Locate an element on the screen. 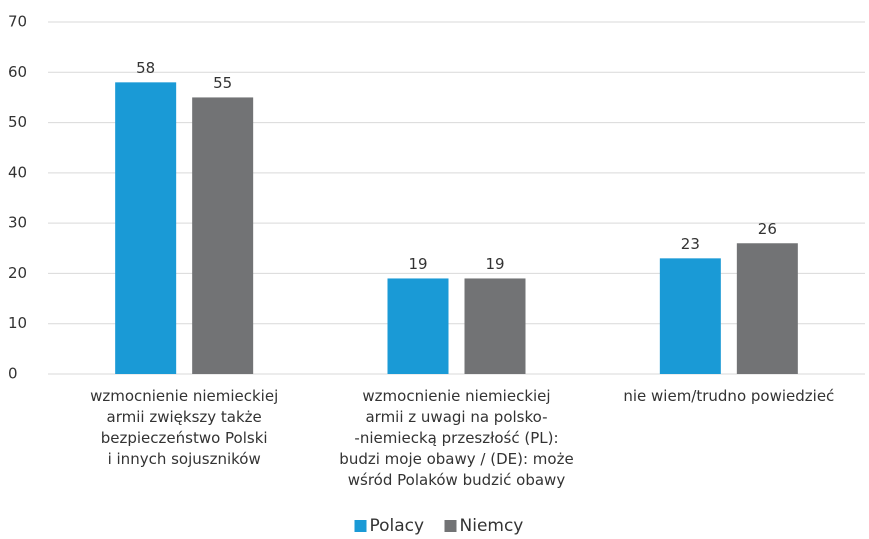 The width and height of the screenshot is (869, 539). y-tick-label: 70 is located at coordinates (17, 22).